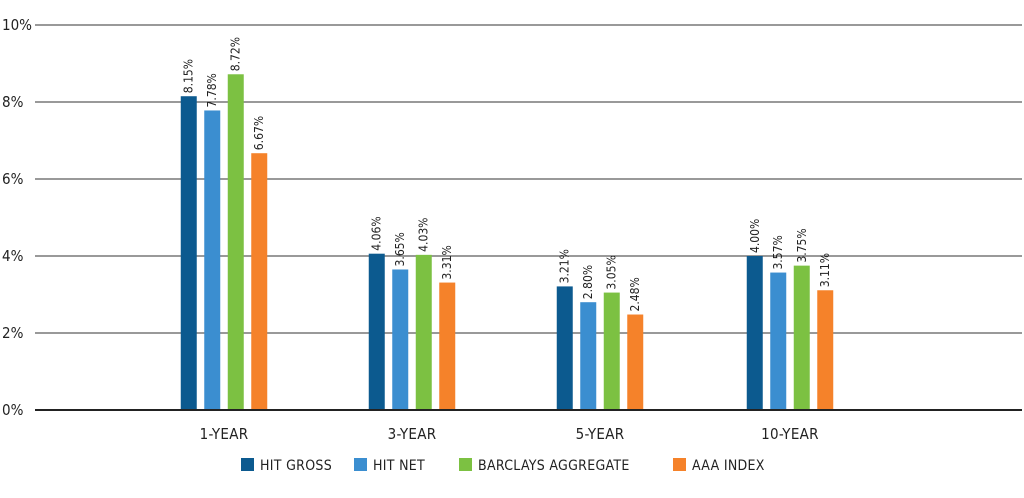 The image size is (1024, 498). What do you see at coordinates (17, 25) in the screenshot?
I see `y-tick-label: 10%` at bounding box center [17, 25].